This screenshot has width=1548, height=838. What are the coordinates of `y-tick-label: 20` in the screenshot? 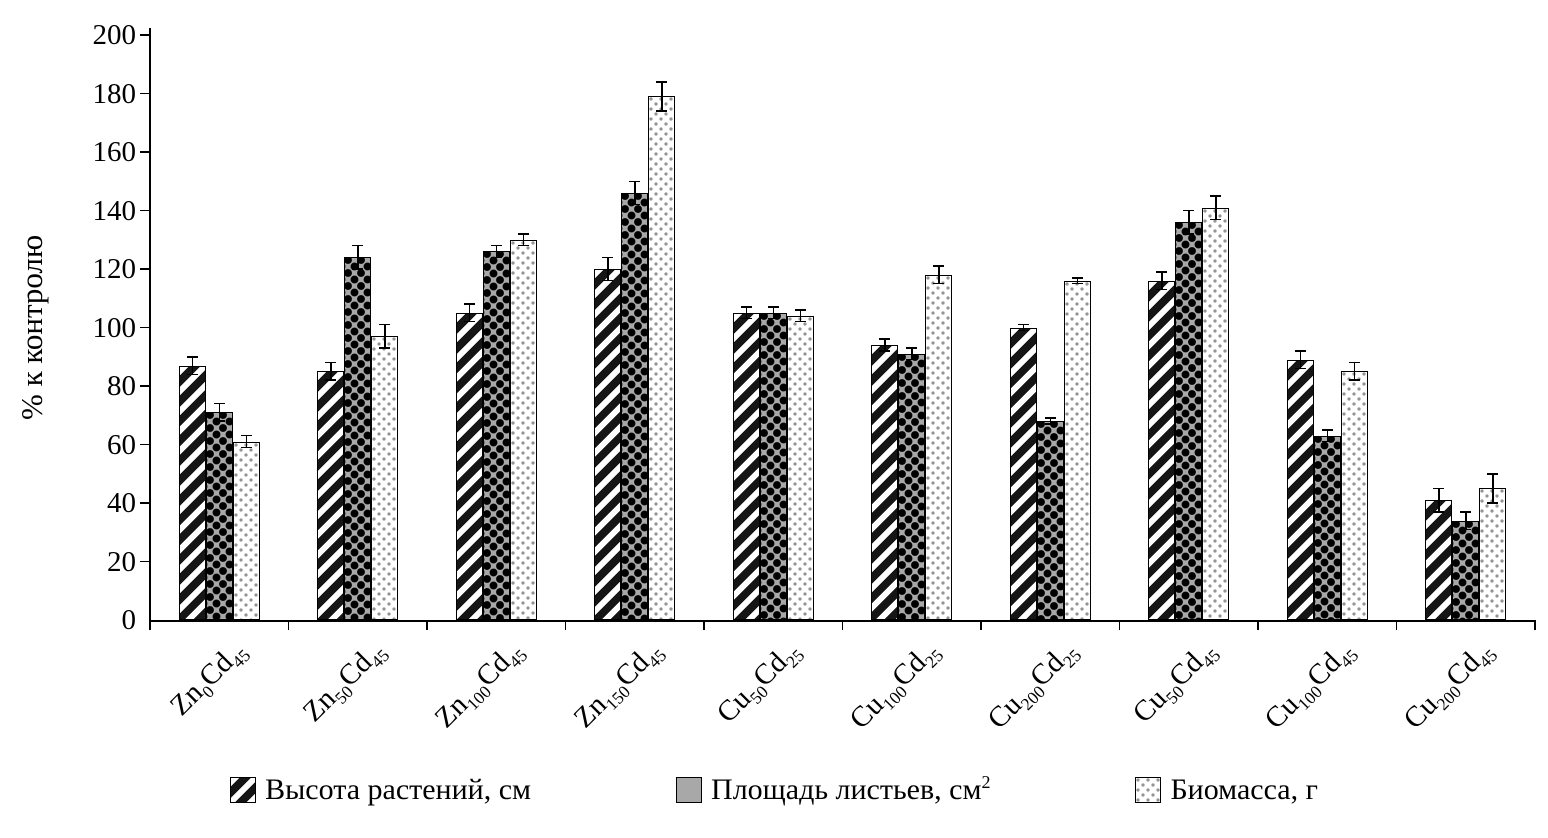 It's located at (121, 561).